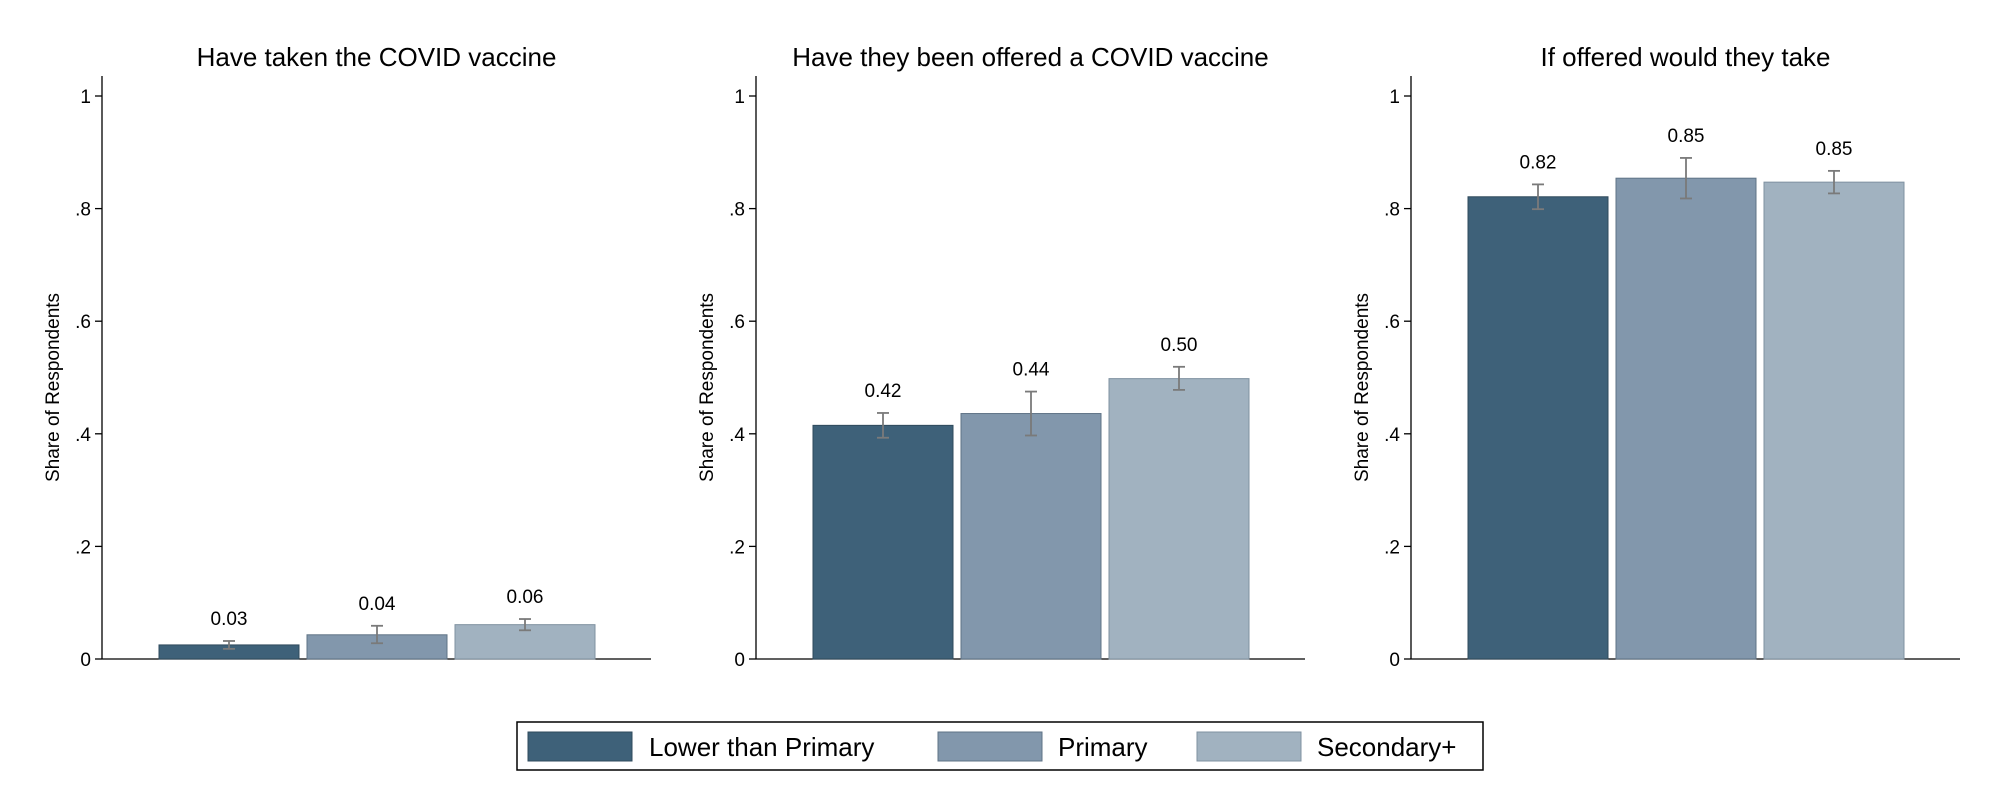 The width and height of the screenshot is (2000, 800). What do you see at coordinates (525, 597) in the screenshot?
I see `data-label-secondary-plus: 0.06` at bounding box center [525, 597].